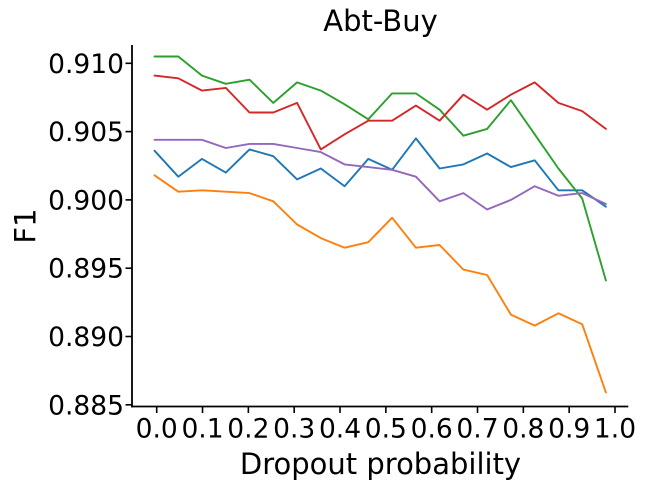 The height and width of the screenshot is (491, 661). What do you see at coordinates (477, 429) in the screenshot?
I see `x-tick-label: 0.7` at bounding box center [477, 429].